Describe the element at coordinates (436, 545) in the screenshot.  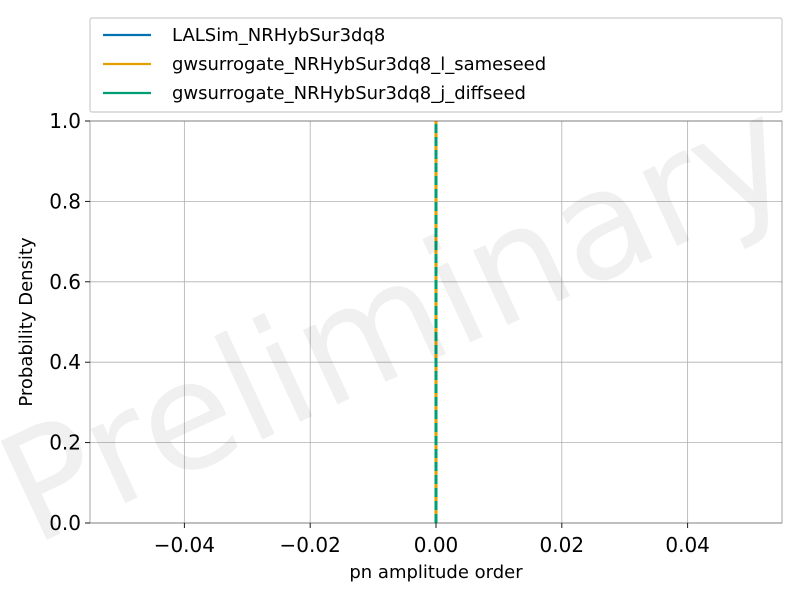
I see `x-tick-label: 0.00` at that location.